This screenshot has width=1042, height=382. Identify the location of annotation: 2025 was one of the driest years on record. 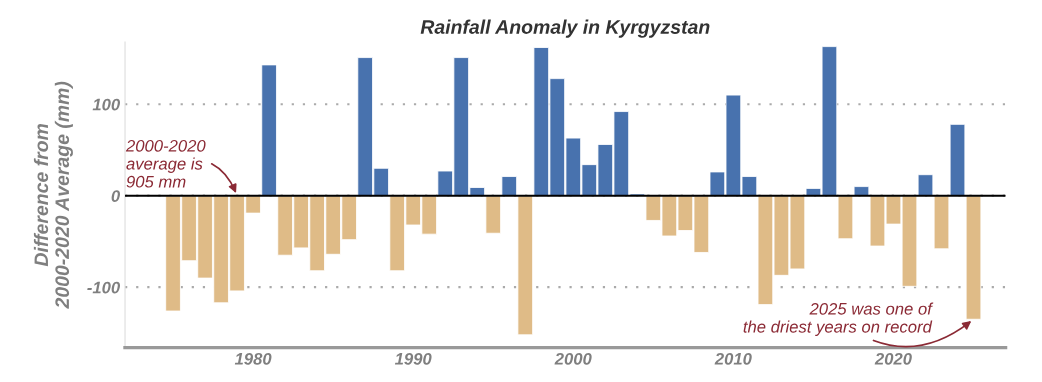
(838, 319).